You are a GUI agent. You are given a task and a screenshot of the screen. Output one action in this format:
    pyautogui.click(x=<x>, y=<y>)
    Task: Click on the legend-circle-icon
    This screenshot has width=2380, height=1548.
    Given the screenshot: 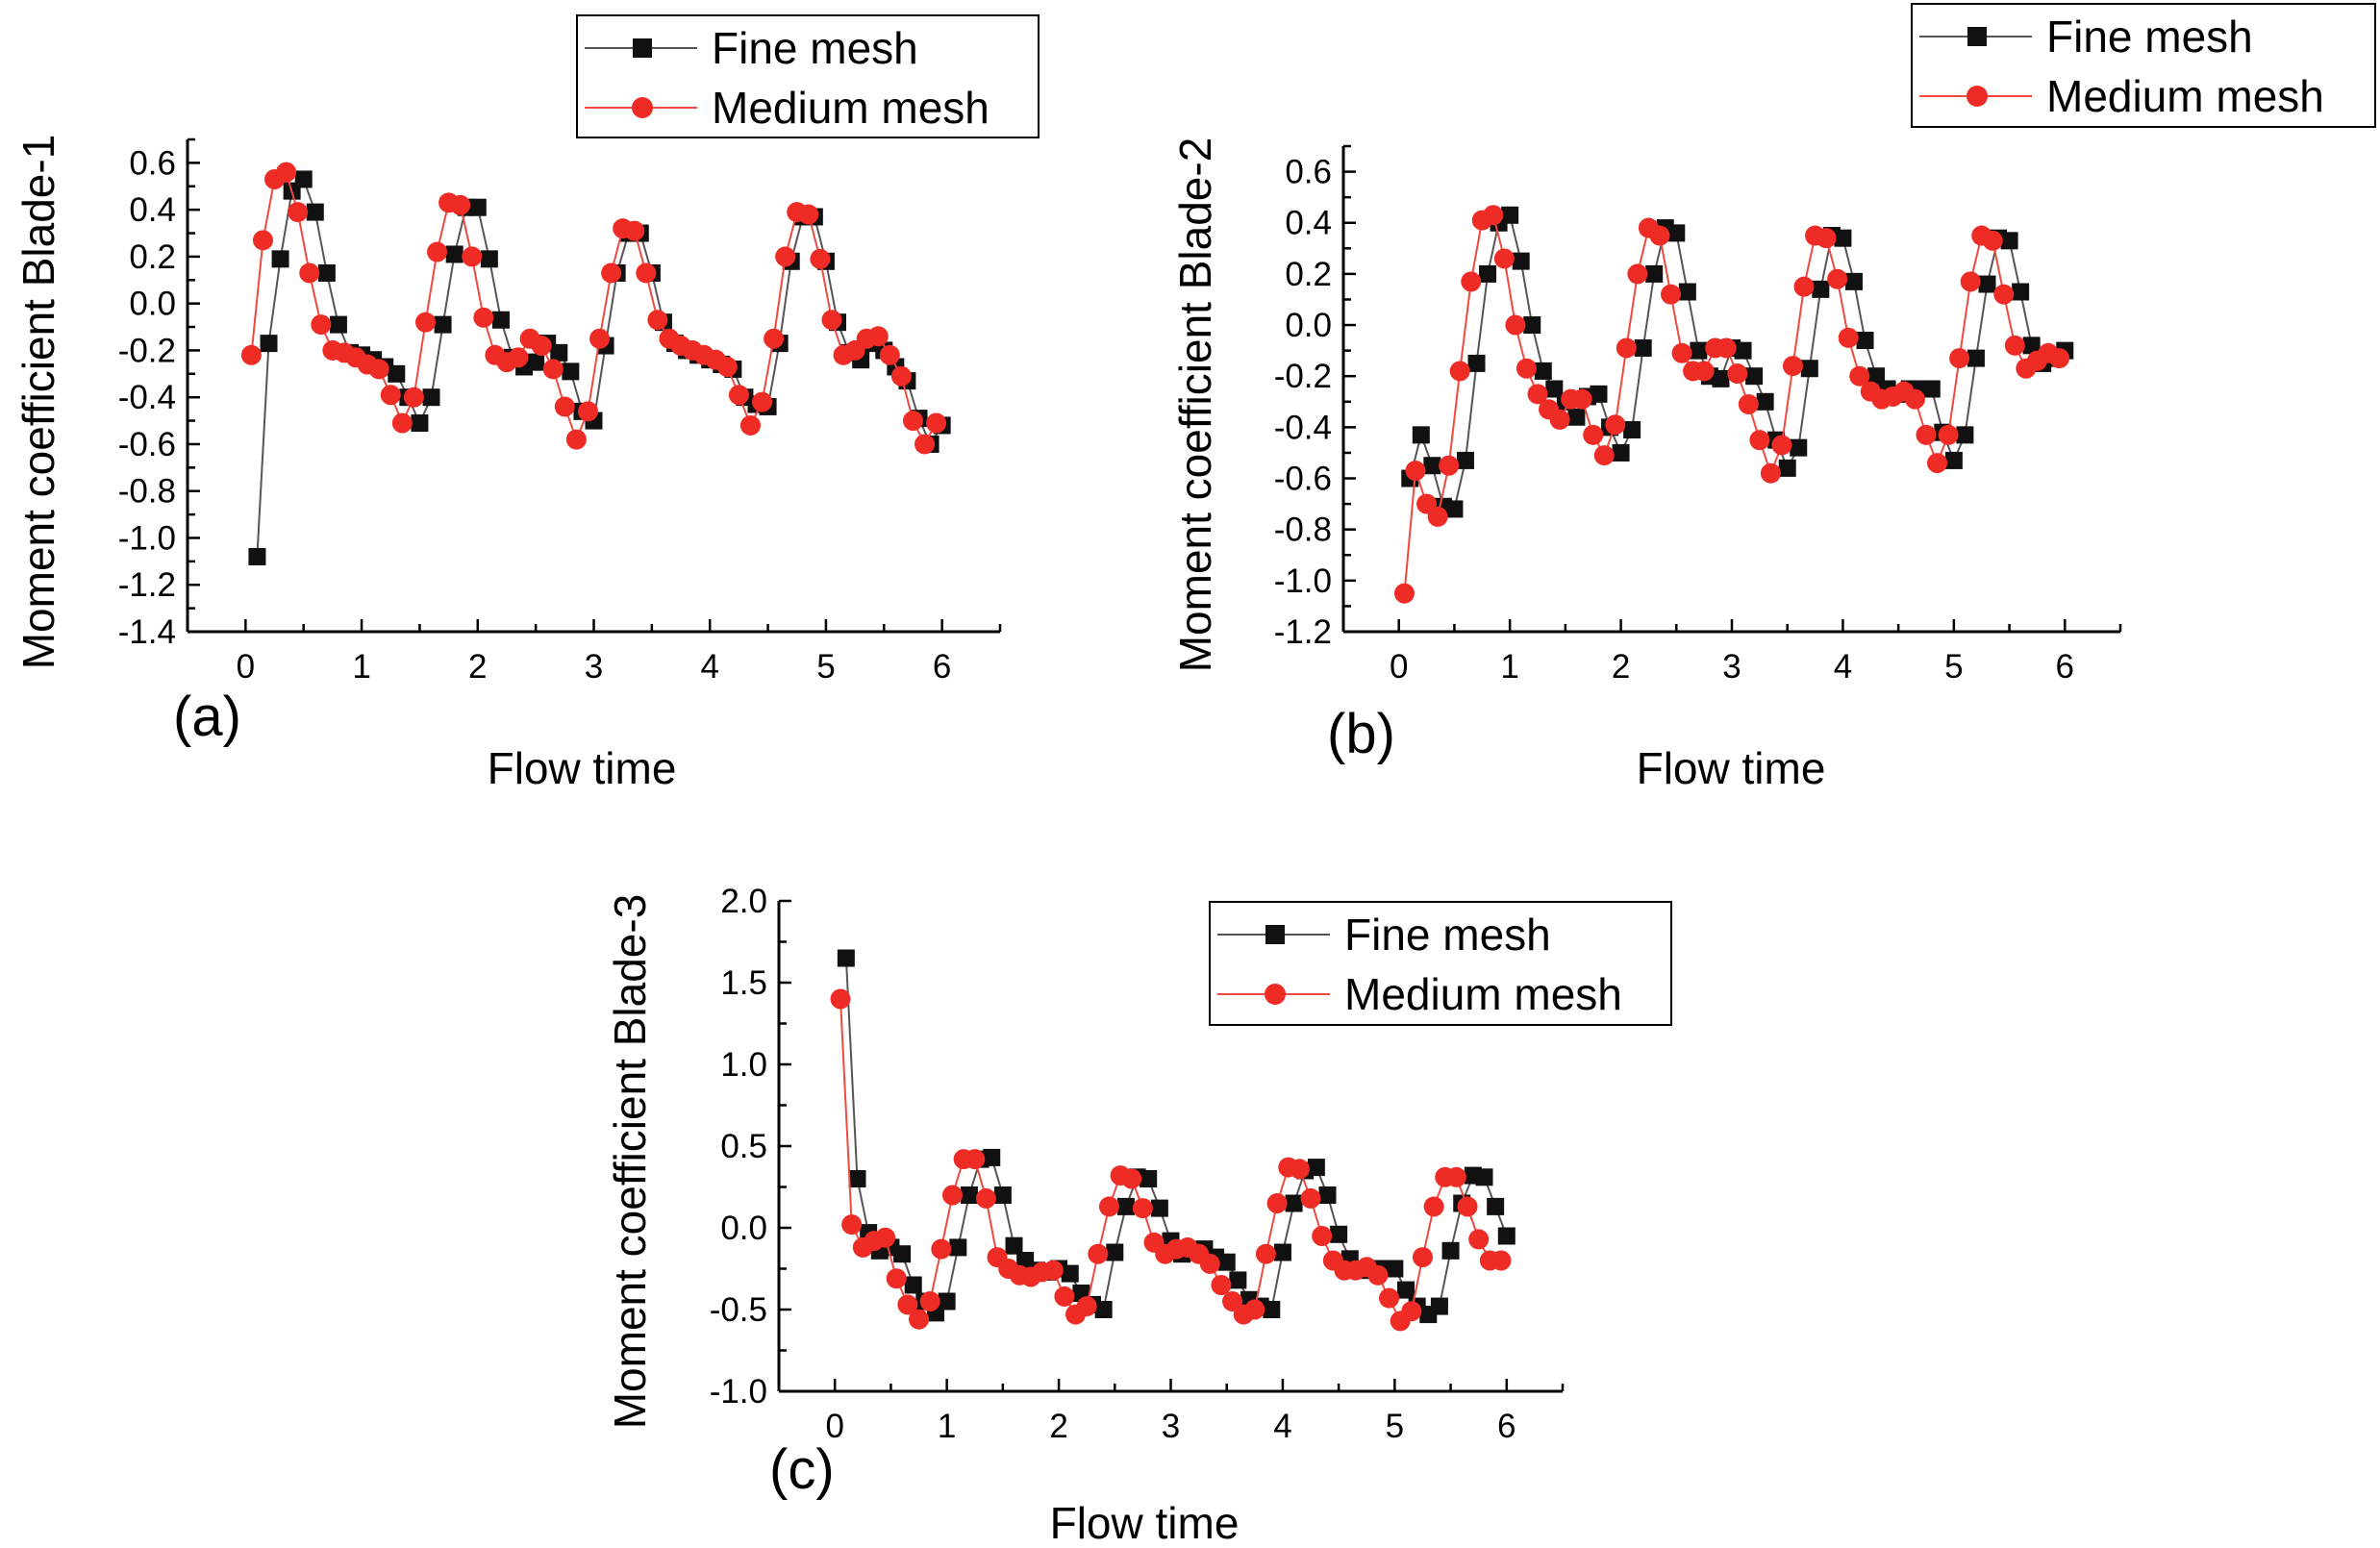 What is the action you would take?
    pyautogui.click(x=1977, y=96)
    